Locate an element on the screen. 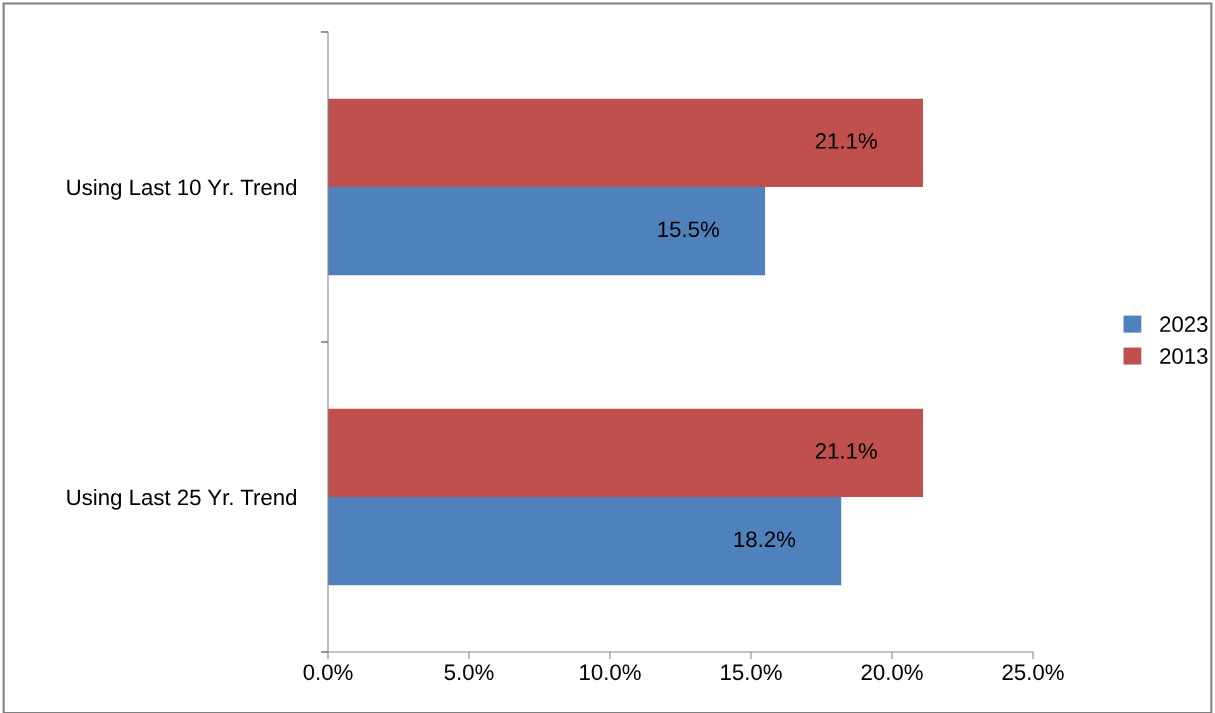 This screenshot has width=1215, height=713. x-tick-label: 25.0% is located at coordinates (1033, 672).